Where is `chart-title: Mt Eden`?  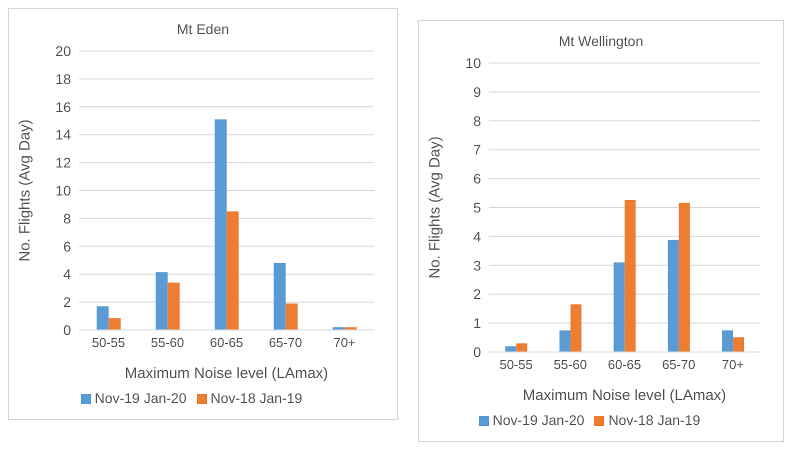
chart-title: Mt Eden is located at coordinates (203, 30).